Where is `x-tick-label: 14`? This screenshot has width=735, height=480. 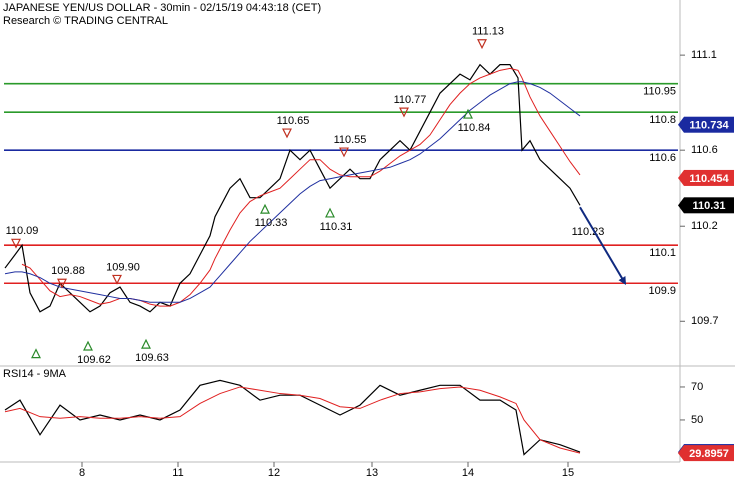 x-tick-label: 14 is located at coordinates (468, 473).